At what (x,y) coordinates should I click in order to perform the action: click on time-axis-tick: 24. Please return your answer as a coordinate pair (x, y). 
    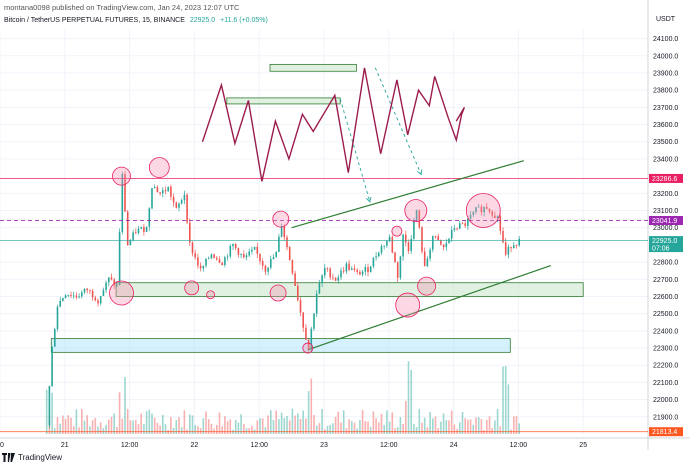
    Looking at the image, I should click on (454, 445).